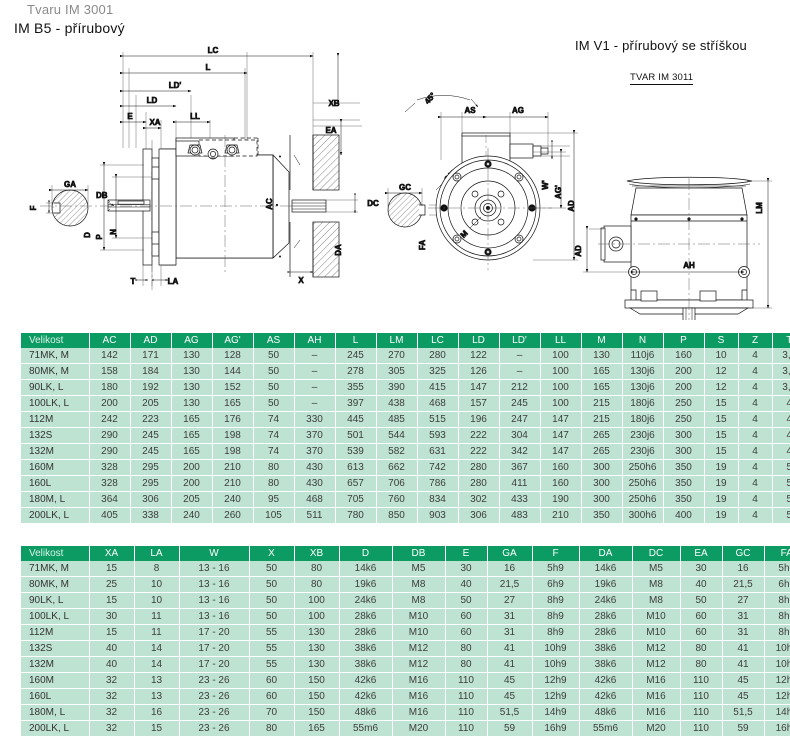 The image size is (790, 749). I want to click on page-subtitle: Tvaru IM 3001, so click(70, 9).